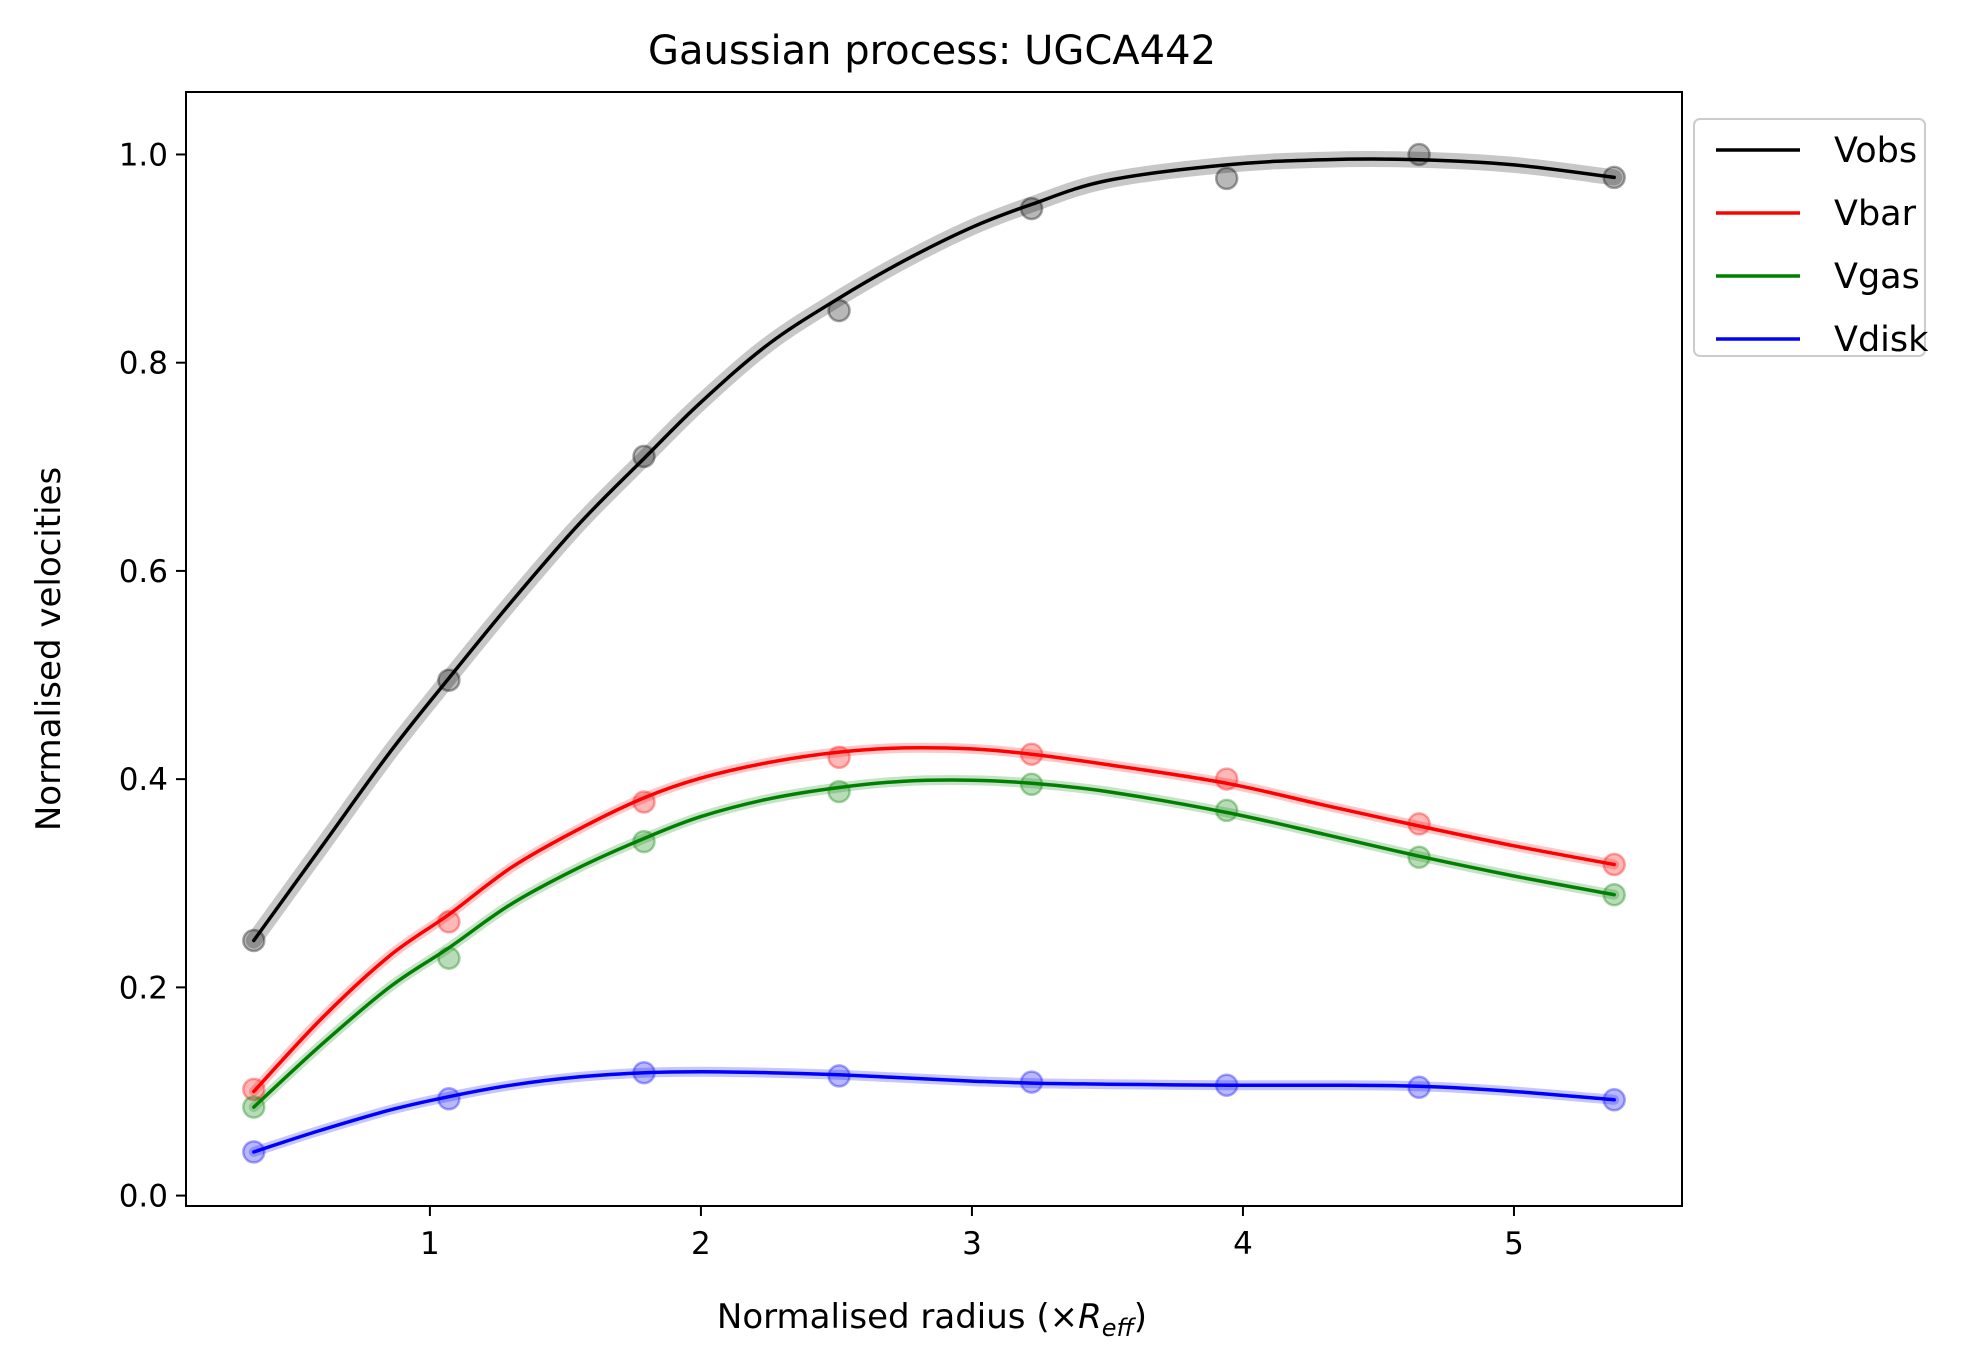 The width and height of the screenshot is (1985, 1362). Describe the element at coordinates (1877, 277) in the screenshot. I see `legend-label-vgas: Vgas` at that location.